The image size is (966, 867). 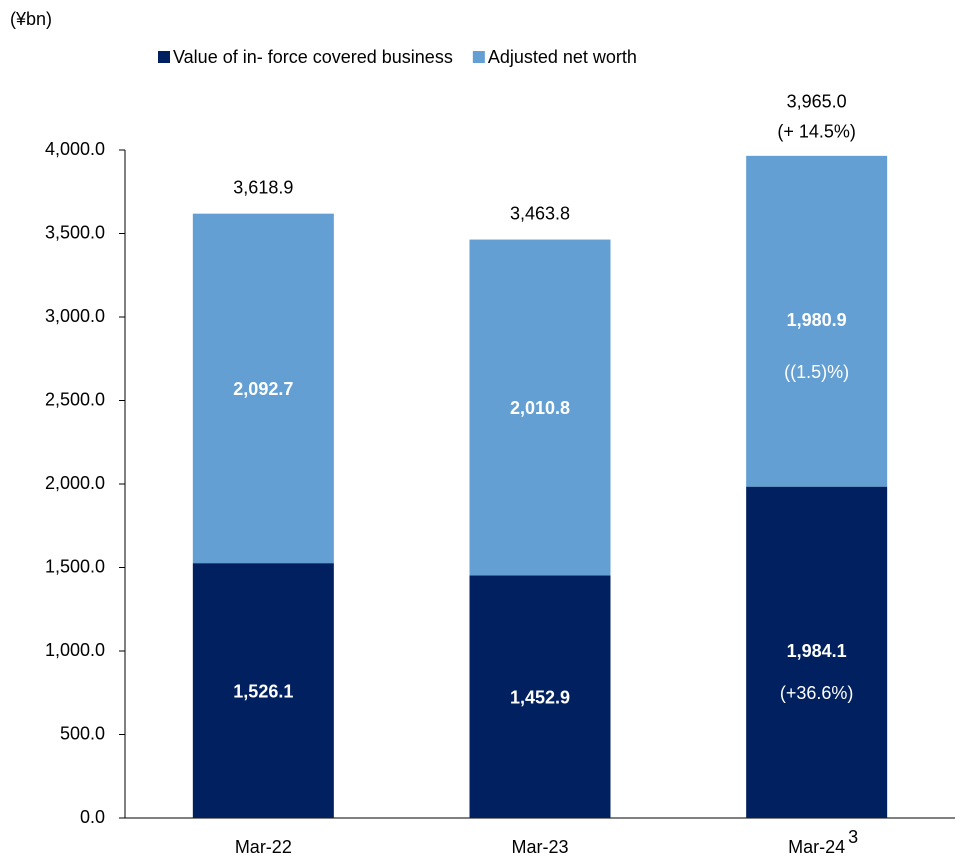 I want to click on value-label: 1,984.1, so click(x=817, y=651).